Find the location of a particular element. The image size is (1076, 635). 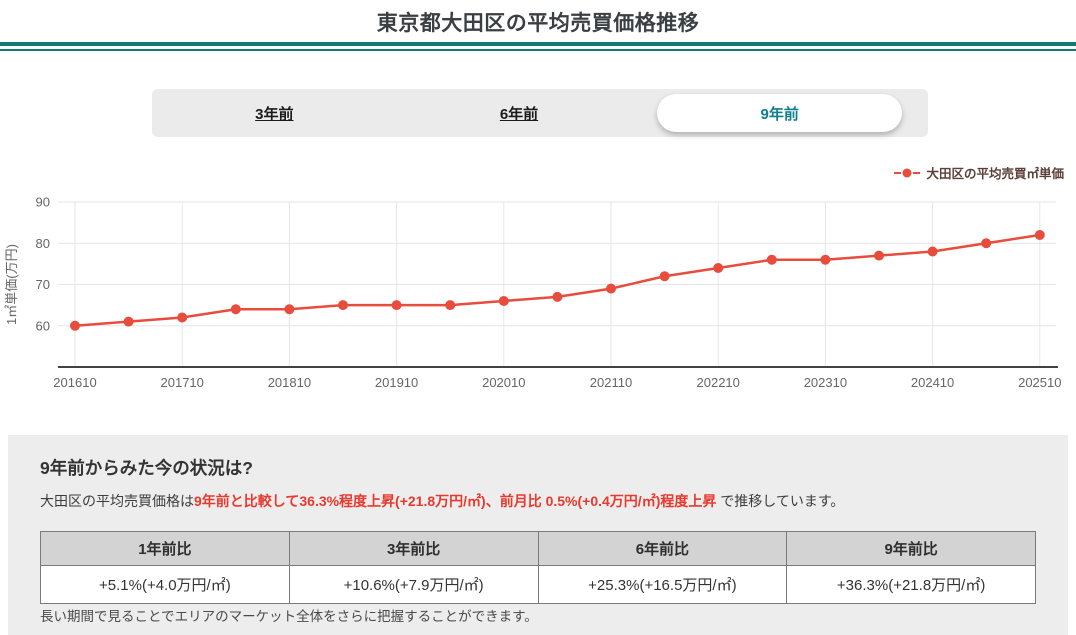

legend-series-marker-icon is located at coordinates (907, 173).